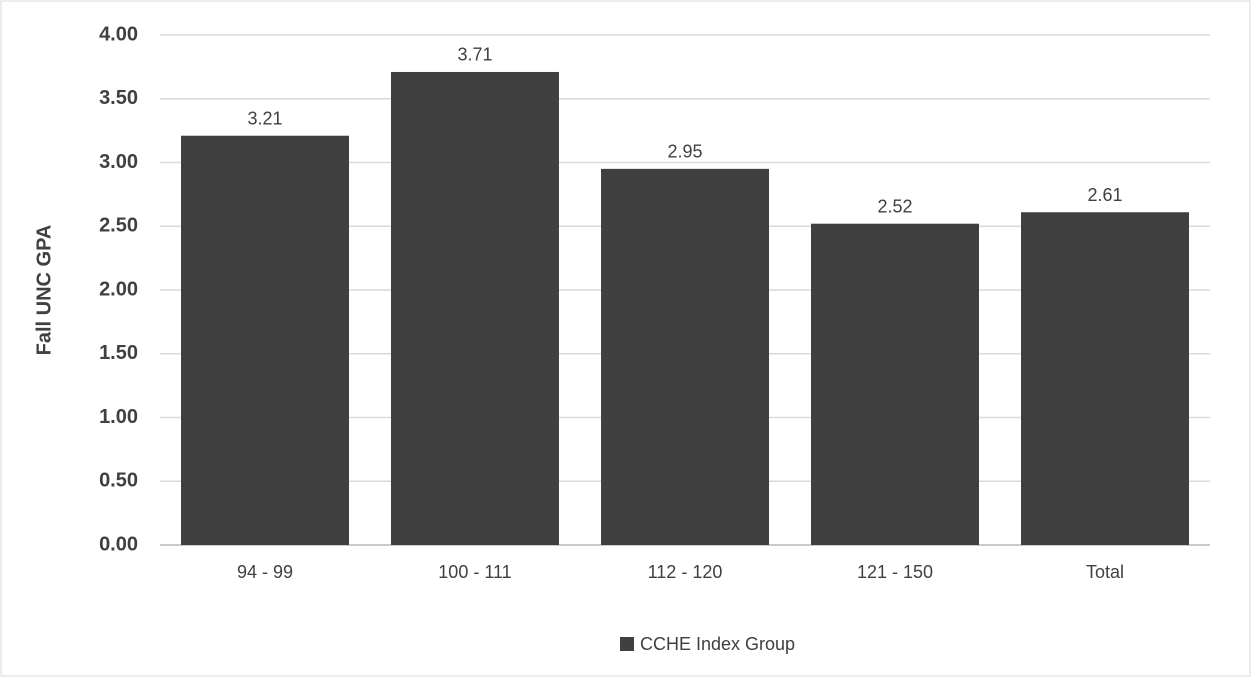  I want to click on y-tick-label: 3.00, so click(118, 162).